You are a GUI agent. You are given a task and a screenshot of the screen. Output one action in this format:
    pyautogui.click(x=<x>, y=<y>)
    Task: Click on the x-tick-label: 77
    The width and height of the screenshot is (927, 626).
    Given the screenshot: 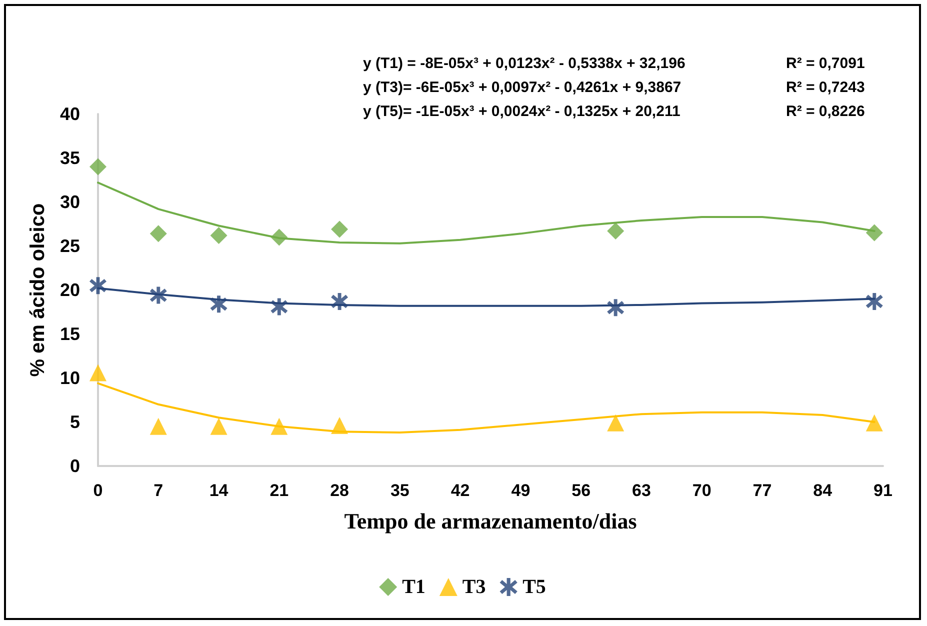 What is the action you would take?
    pyautogui.click(x=762, y=490)
    